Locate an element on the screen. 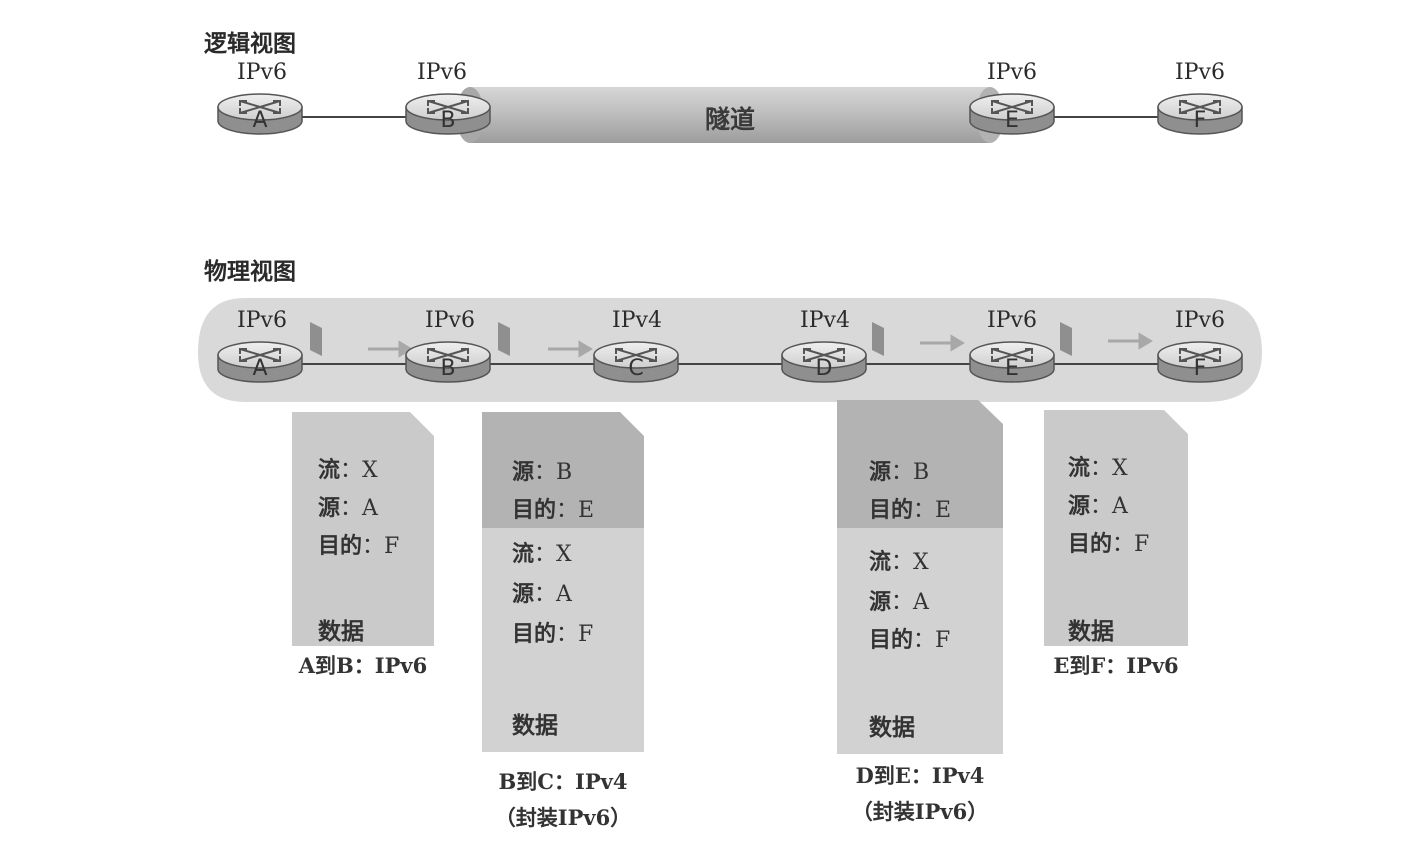 Image resolution: width=1428 pixels, height=848 pixels. tunnel-label: 隧道 is located at coordinates (729, 119).